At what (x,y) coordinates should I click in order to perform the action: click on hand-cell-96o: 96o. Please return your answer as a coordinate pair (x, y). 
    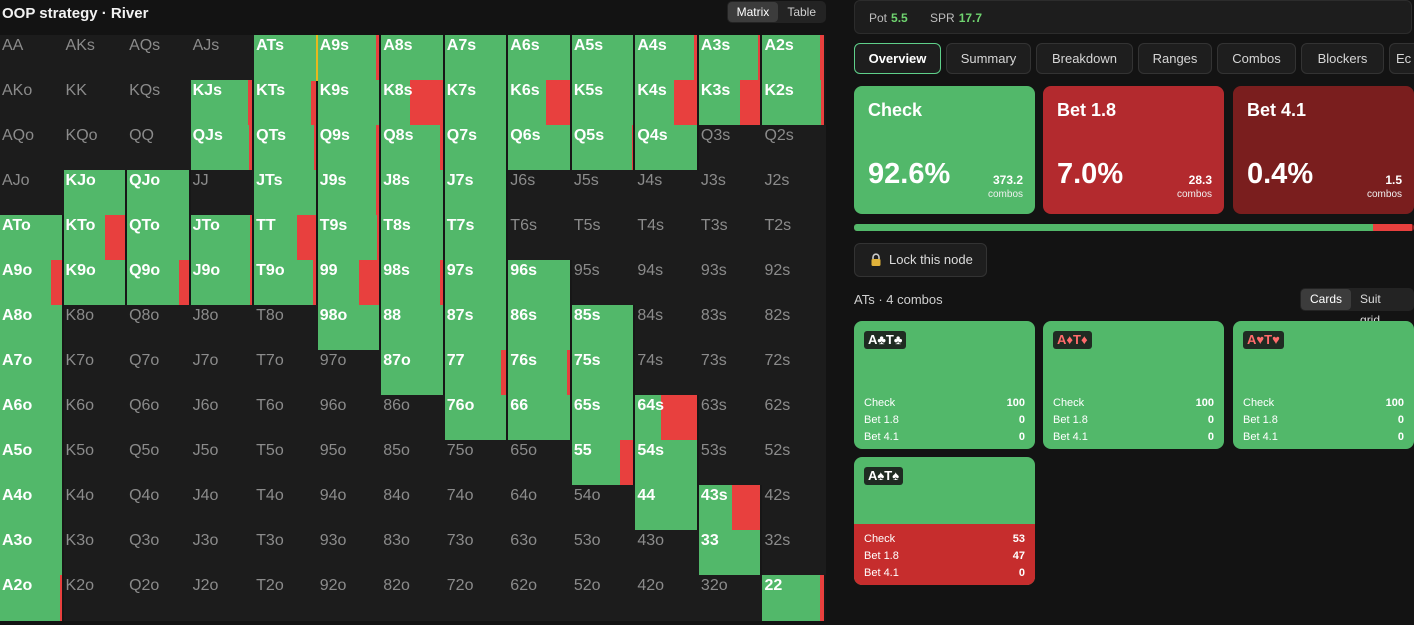
    Looking at the image, I should click on (349, 418).